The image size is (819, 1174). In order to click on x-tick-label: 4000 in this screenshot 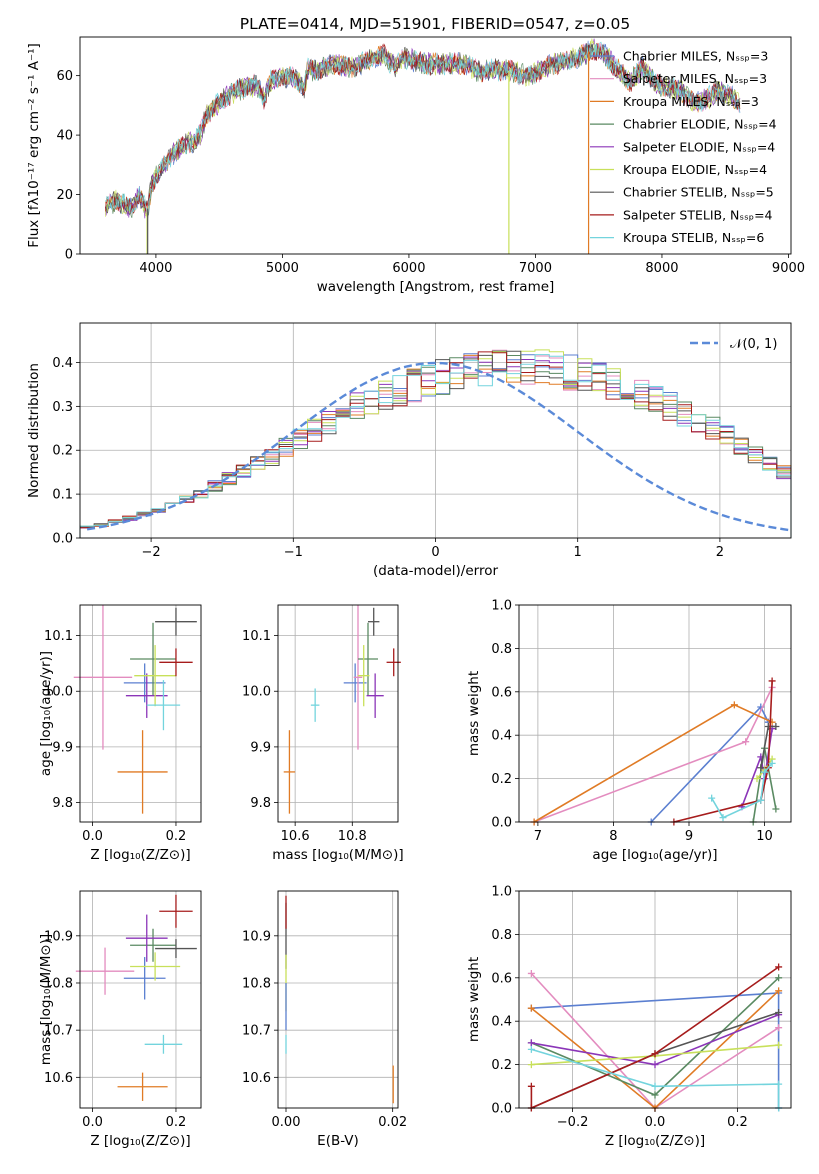, I will do `click(155, 268)`.